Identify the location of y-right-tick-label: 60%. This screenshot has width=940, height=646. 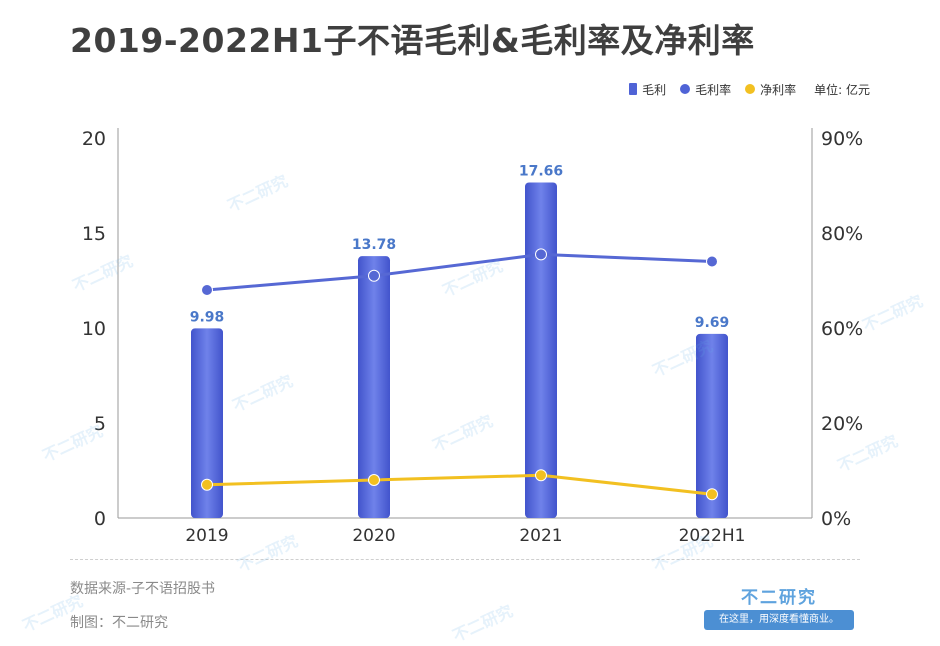
(842, 329).